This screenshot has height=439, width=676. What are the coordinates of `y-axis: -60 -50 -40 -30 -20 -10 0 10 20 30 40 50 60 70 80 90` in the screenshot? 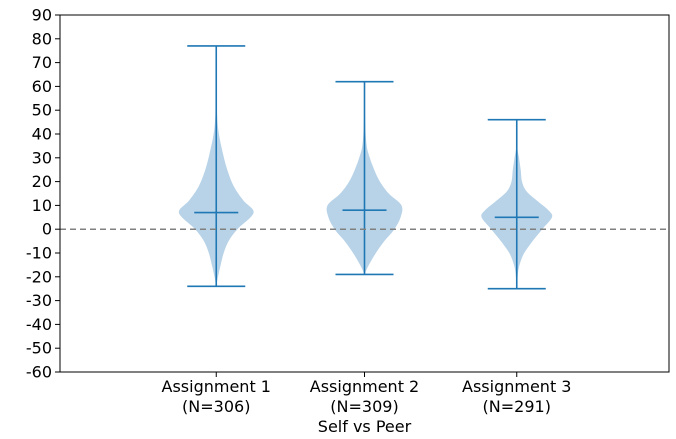 It's located at (43, 194).